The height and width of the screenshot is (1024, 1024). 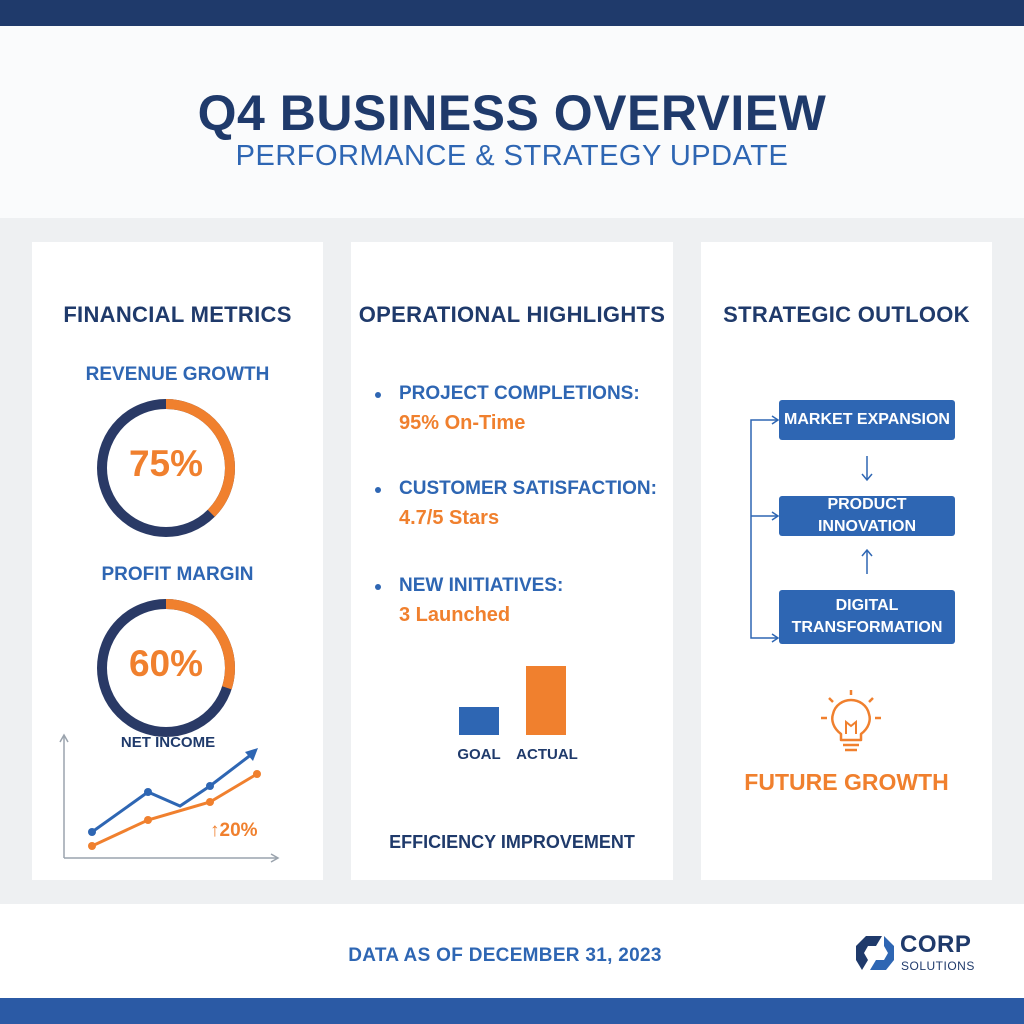 What do you see at coordinates (547, 754) in the screenshot?
I see `actual-bar-label: ACTUAL` at bounding box center [547, 754].